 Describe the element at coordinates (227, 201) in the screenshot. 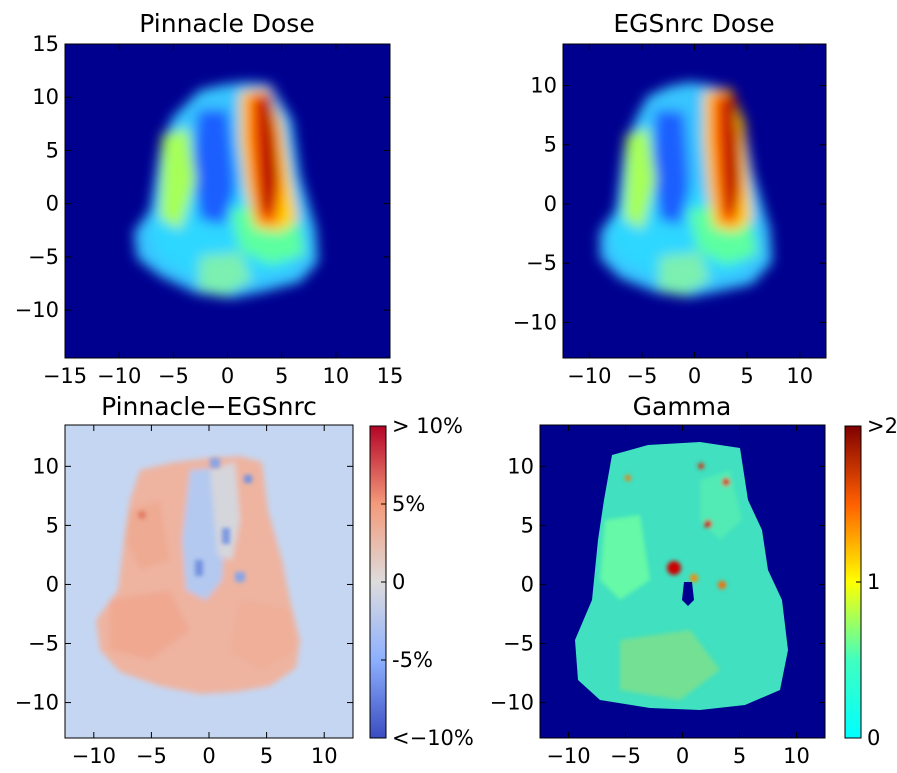

I see `pinnacle-dose-image` at that location.